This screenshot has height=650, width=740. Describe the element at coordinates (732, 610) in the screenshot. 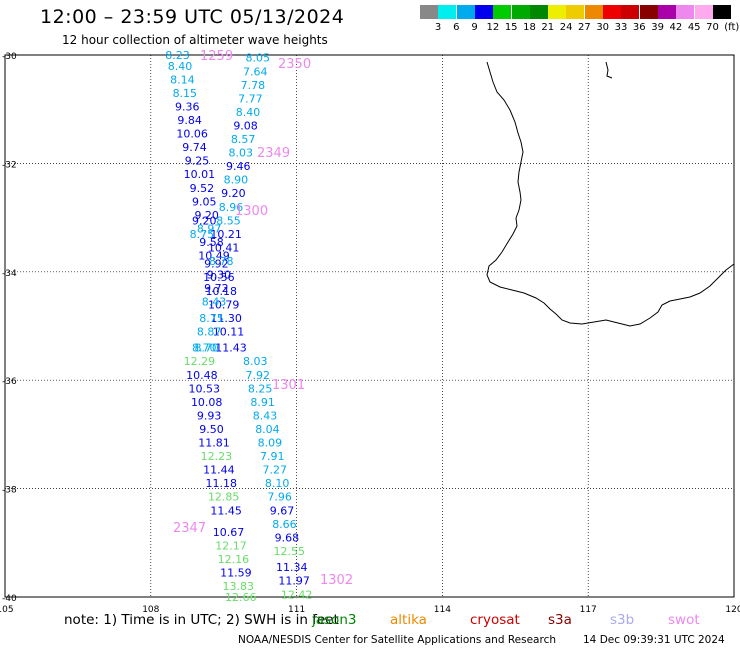

I see `lon-tick-label: 120` at that location.